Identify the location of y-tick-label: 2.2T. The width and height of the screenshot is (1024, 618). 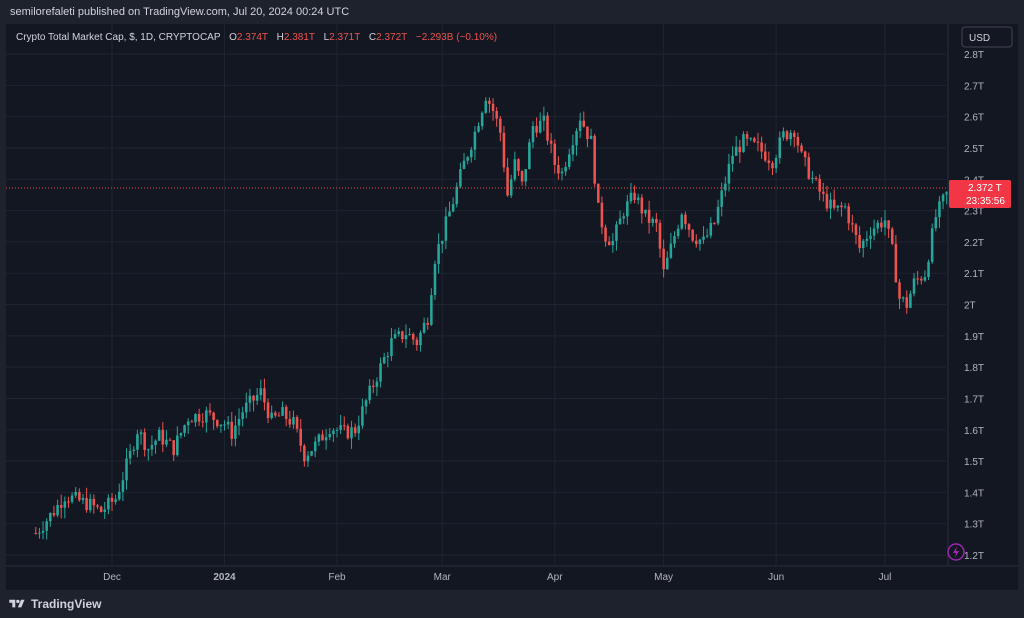
(974, 243).